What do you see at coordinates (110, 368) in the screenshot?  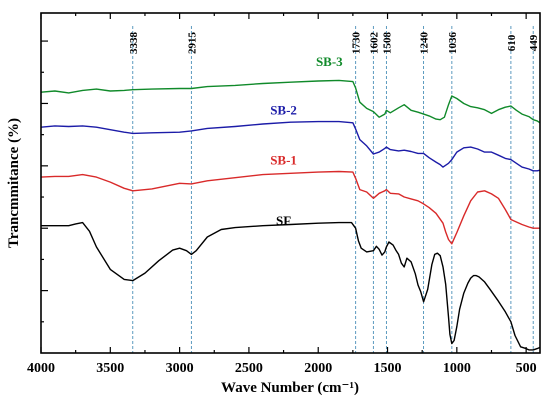 I see `x-tick-label: 3500` at bounding box center [110, 368].